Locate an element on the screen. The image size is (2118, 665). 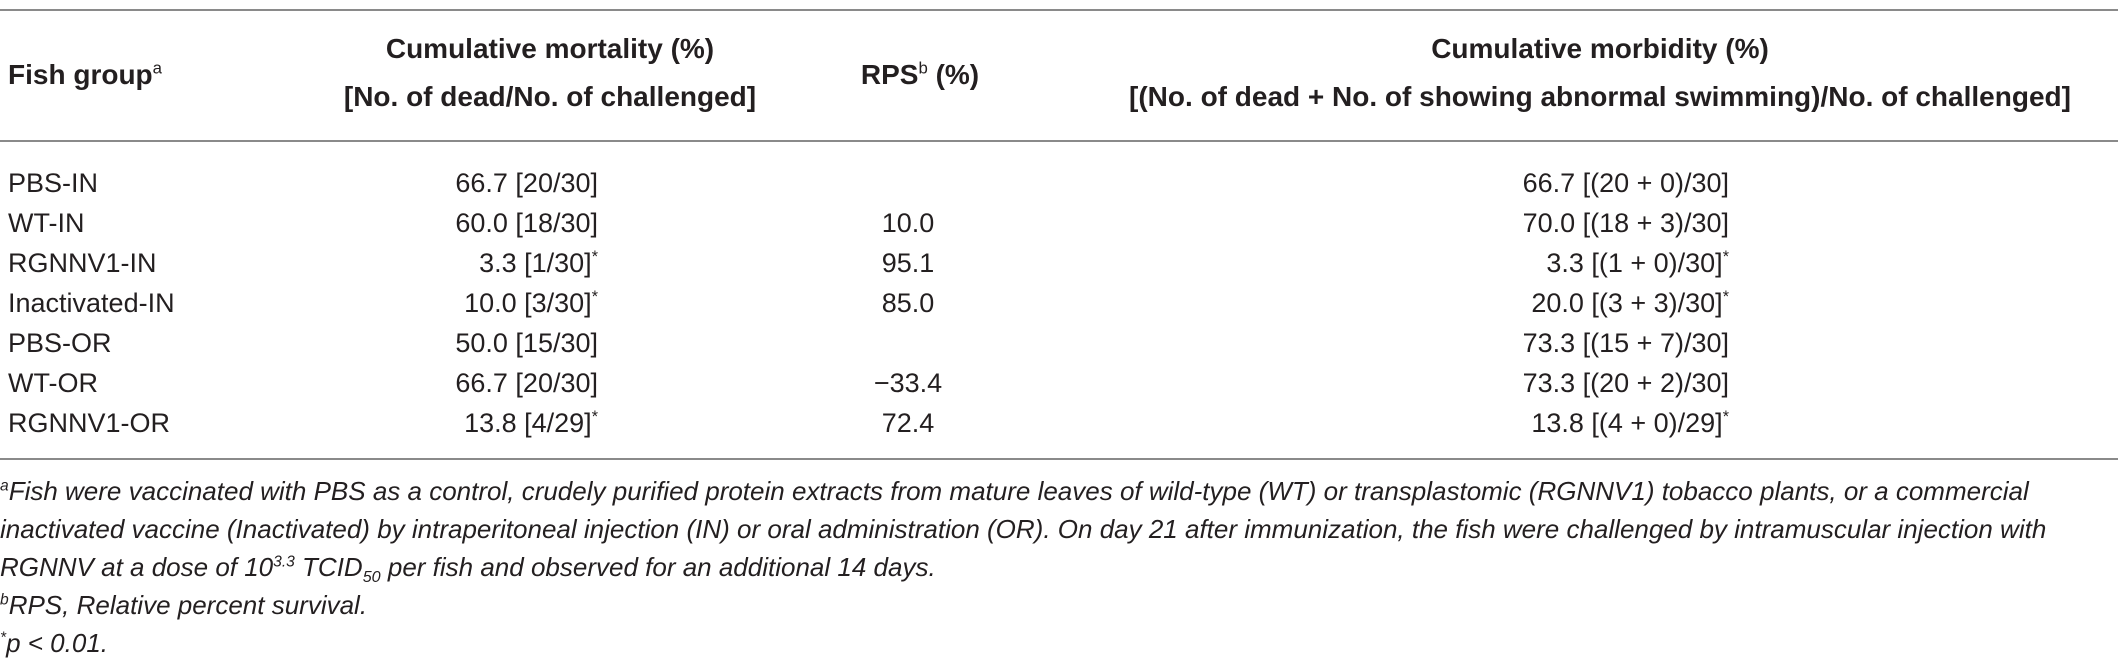
top-rule is located at coordinates (1059, 10).